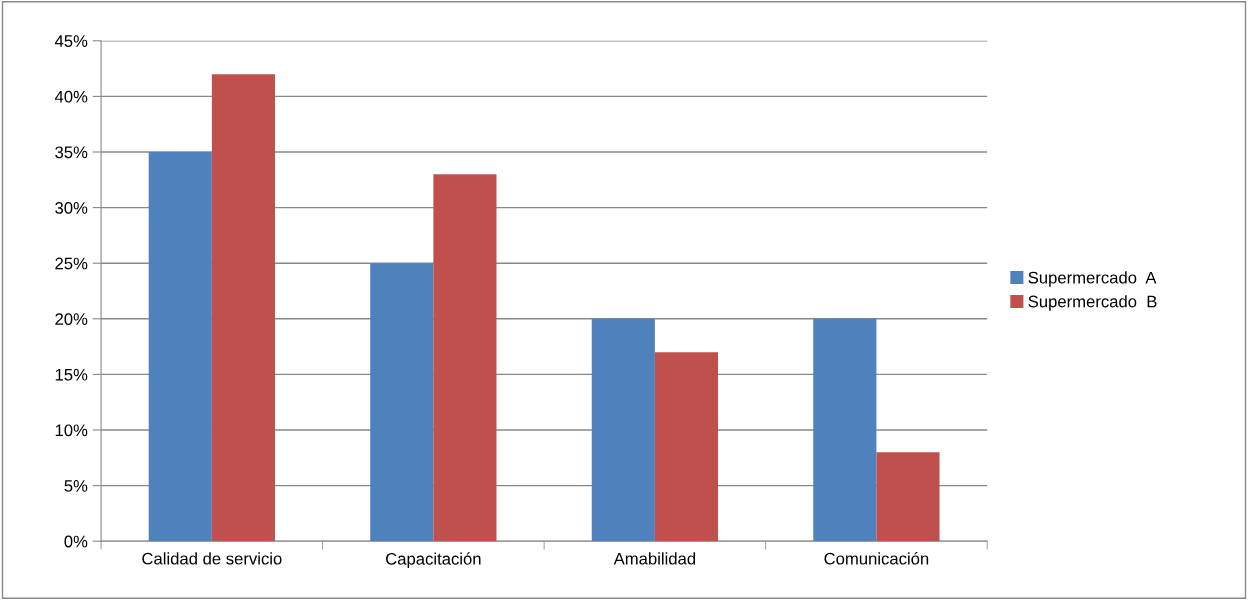  I want to click on y-tick-label: 45%, so click(71, 41).